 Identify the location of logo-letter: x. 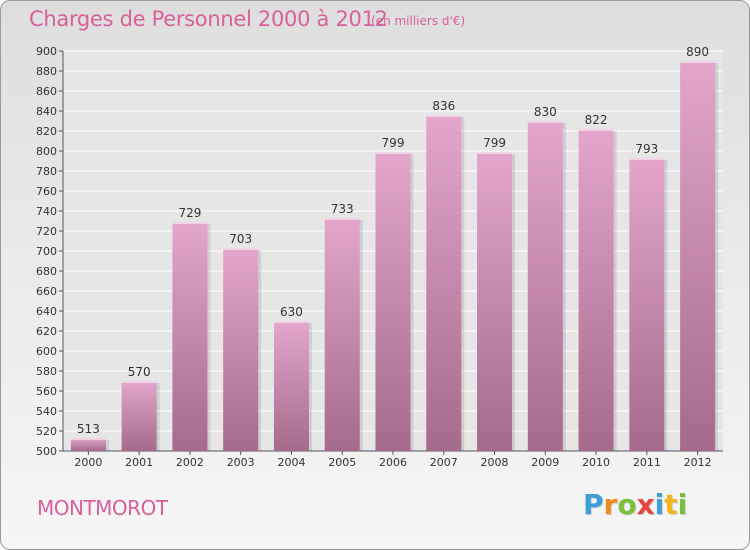
(645, 504).